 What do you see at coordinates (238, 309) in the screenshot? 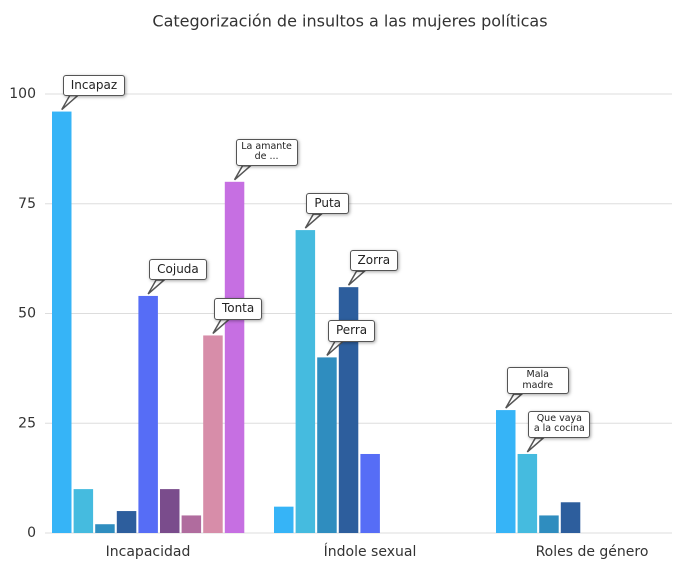
I see `annotation: Tonta` at bounding box center [238, 309].